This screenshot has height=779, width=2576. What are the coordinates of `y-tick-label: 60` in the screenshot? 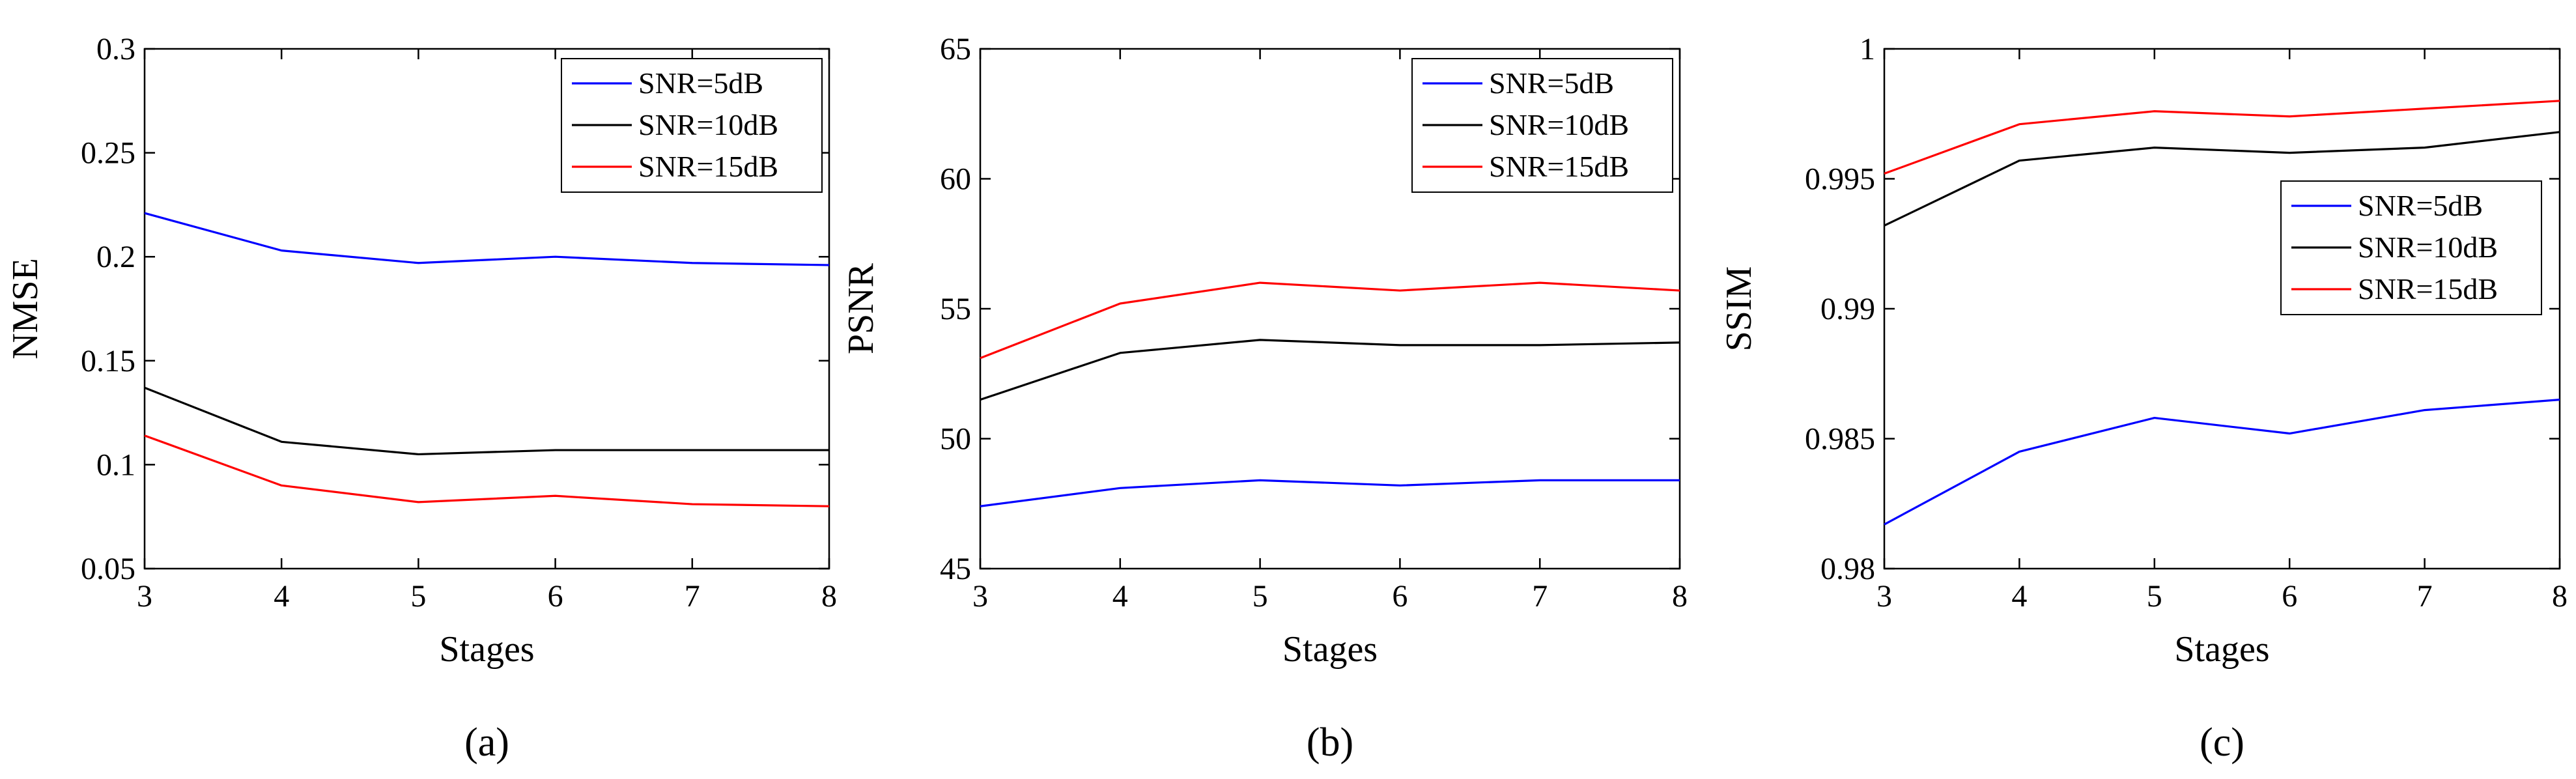 It's located at (955, 179).